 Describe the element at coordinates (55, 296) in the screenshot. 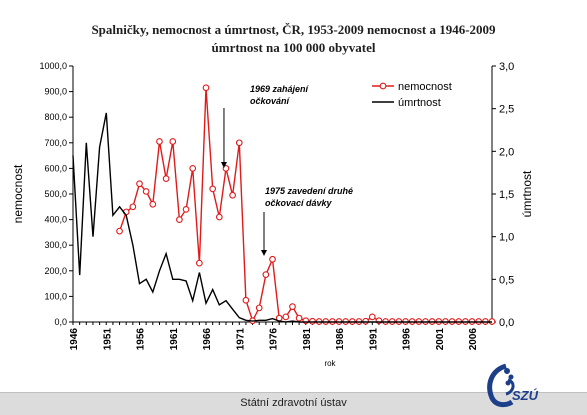

I see `y-left-tick-label: 100,0` at that location.